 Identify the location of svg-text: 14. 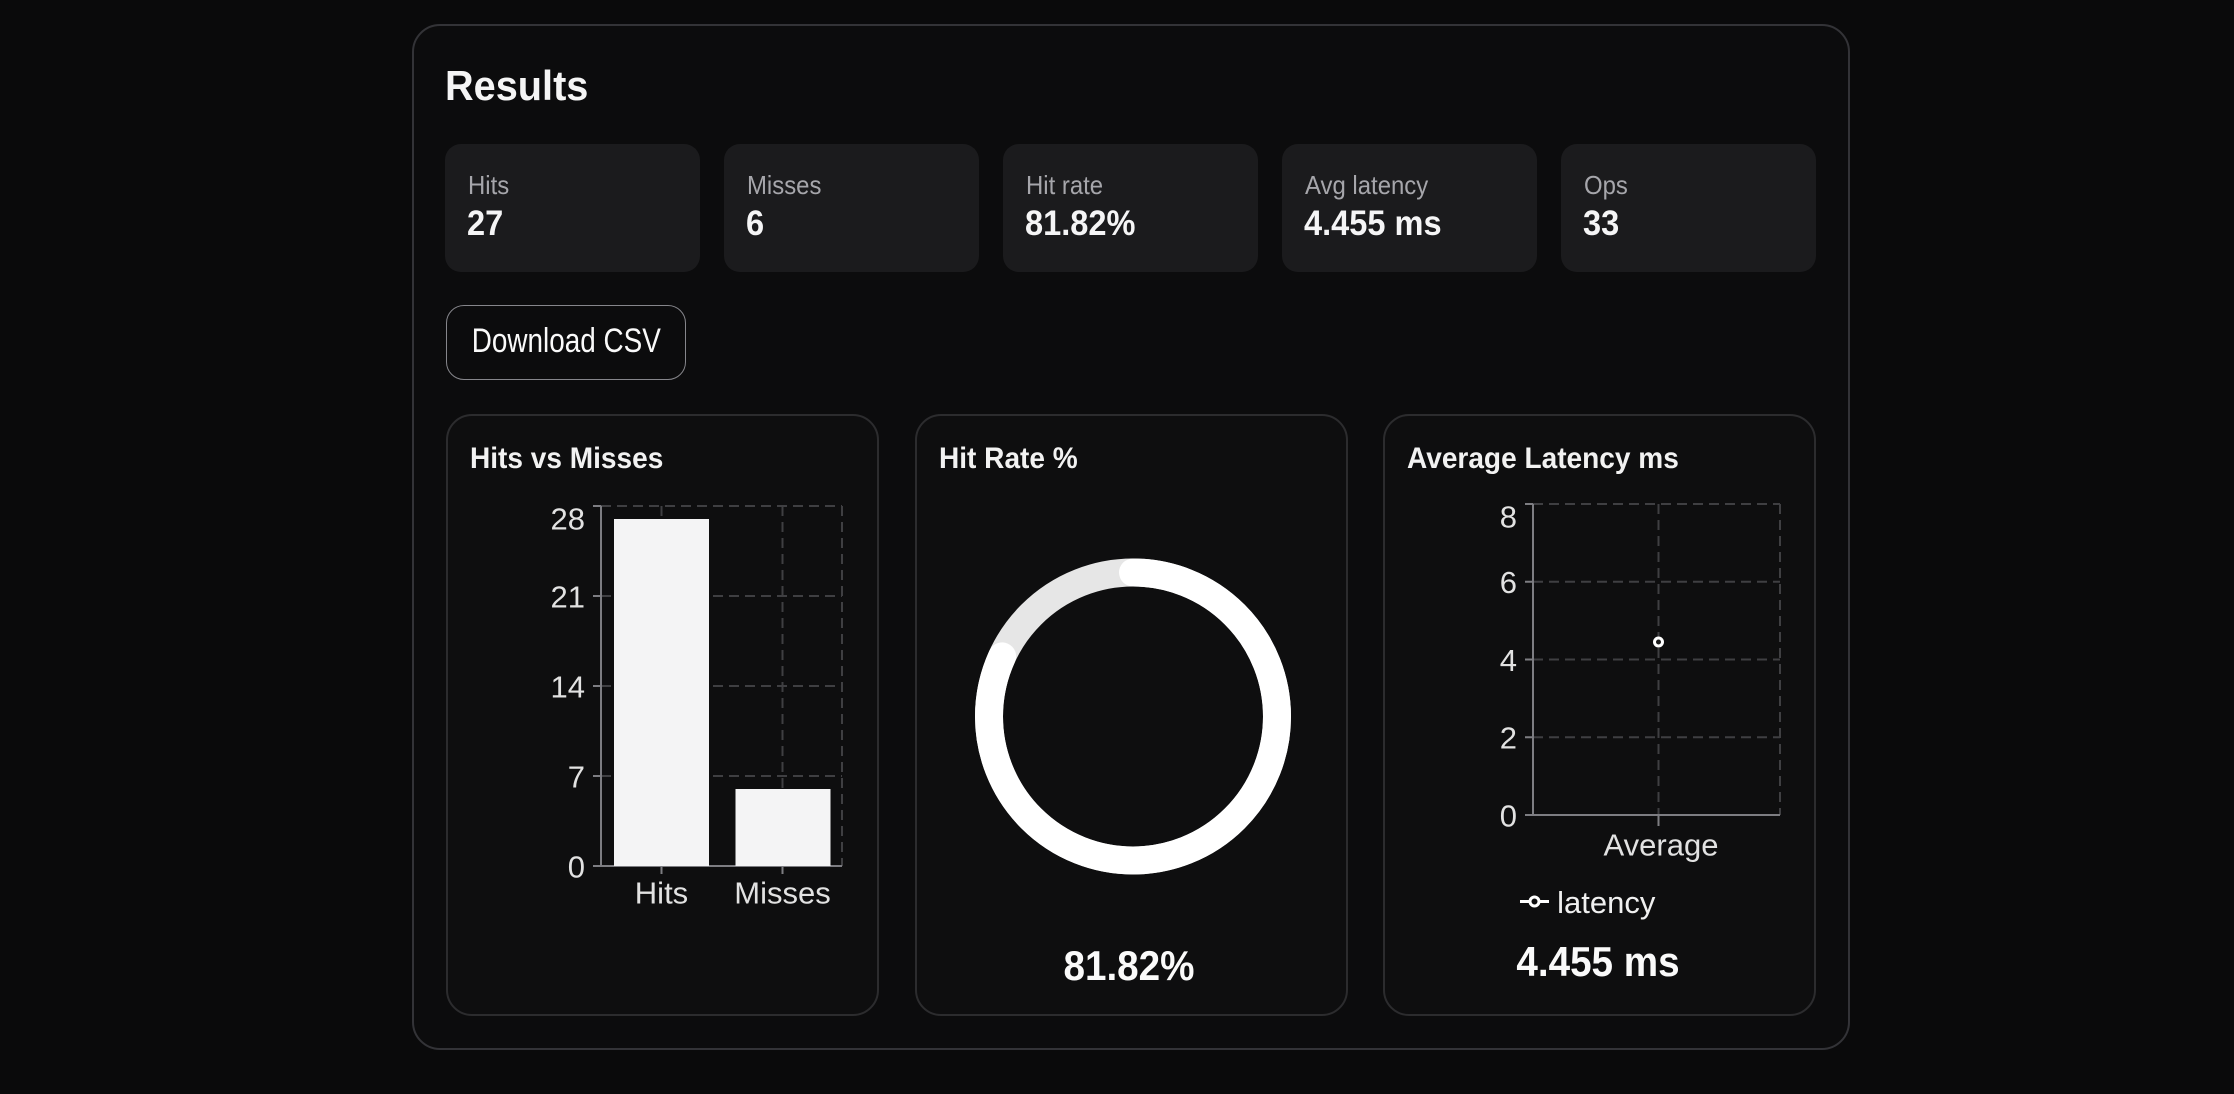
(568, 686).